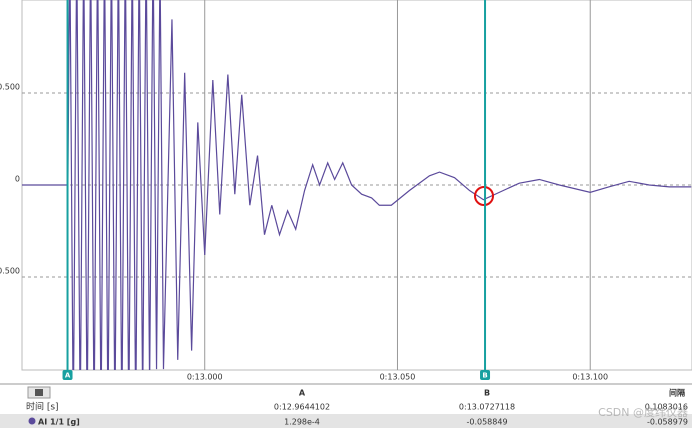 The width and height of the screenshot is (692, 428). Describe the element at coordinates (302, 422) in the screenshot. I see `cell: 1.298e-4` at that location.